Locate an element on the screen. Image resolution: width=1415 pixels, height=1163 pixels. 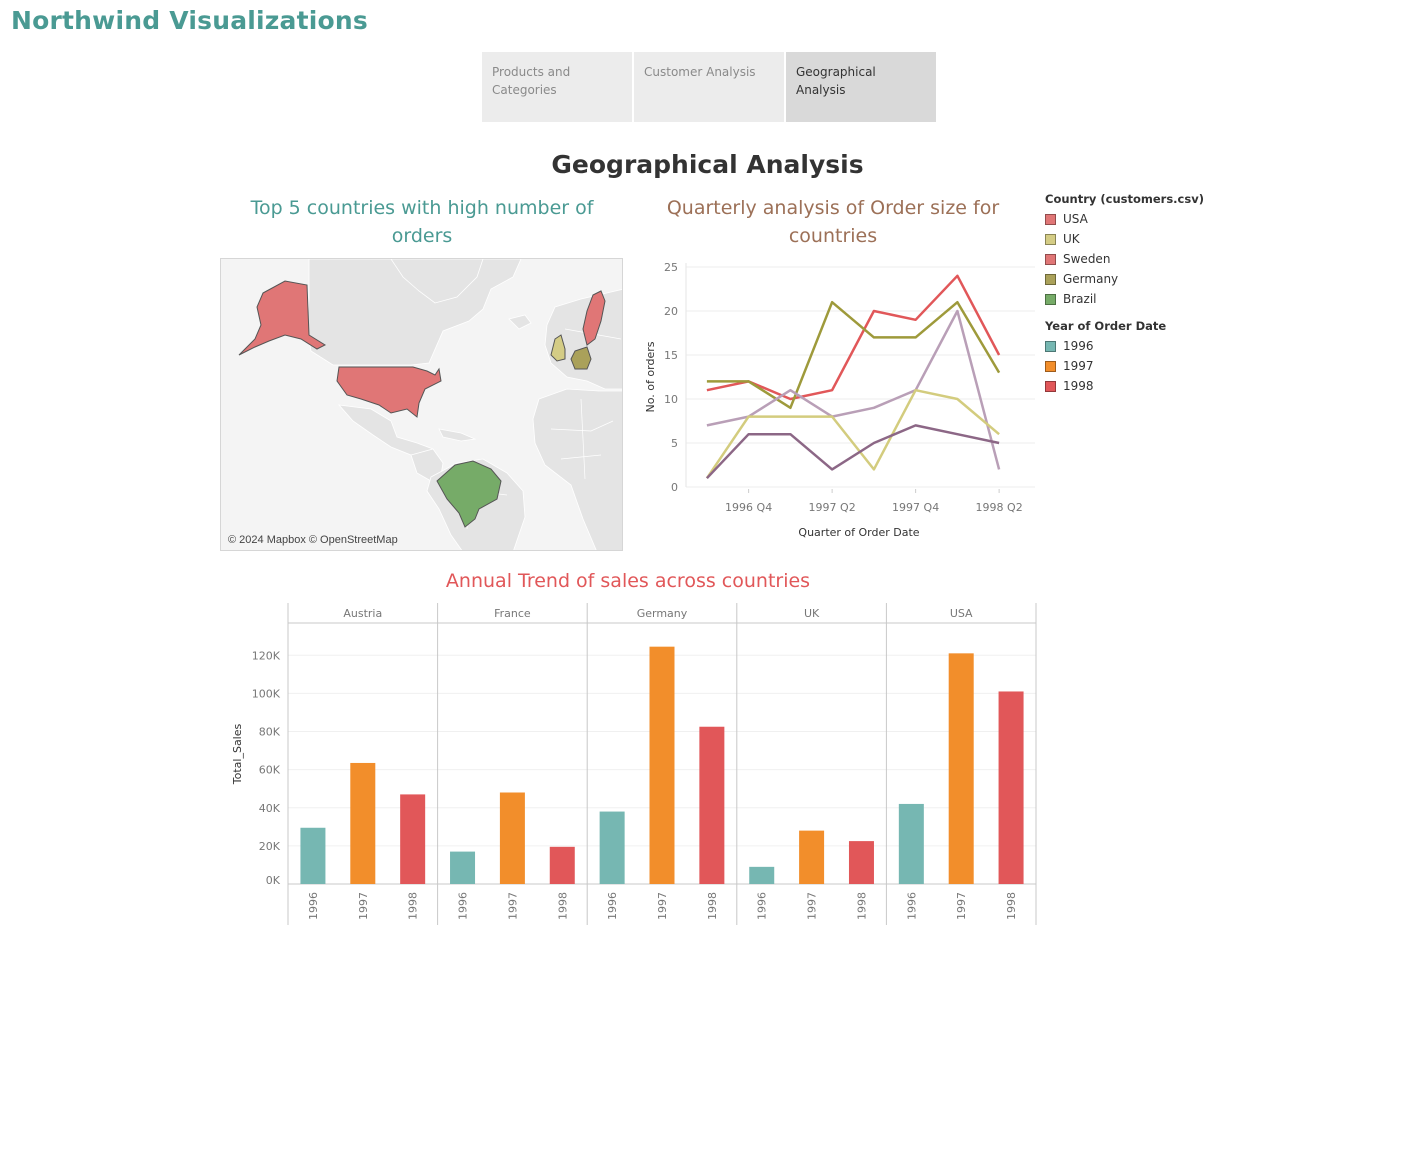
bar-germany-1996 is located at coordinates (612, 847).